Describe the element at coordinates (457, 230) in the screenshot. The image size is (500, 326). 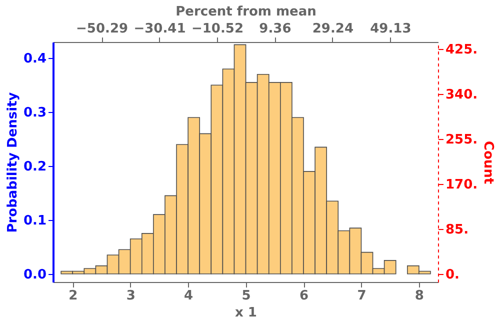
I see `y2-tick-label: 85.` at that location.